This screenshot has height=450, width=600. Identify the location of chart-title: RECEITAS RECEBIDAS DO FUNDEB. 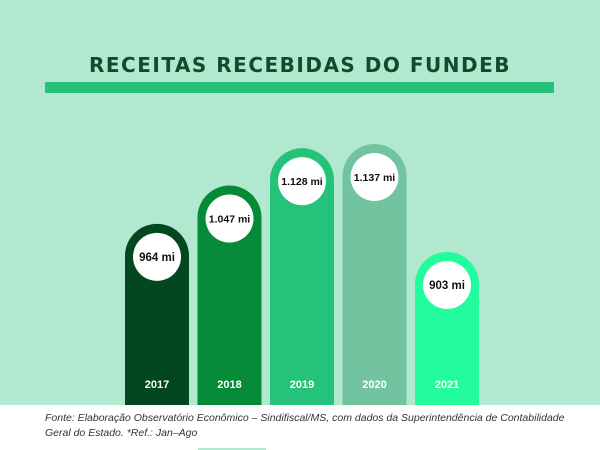
(300, 65).